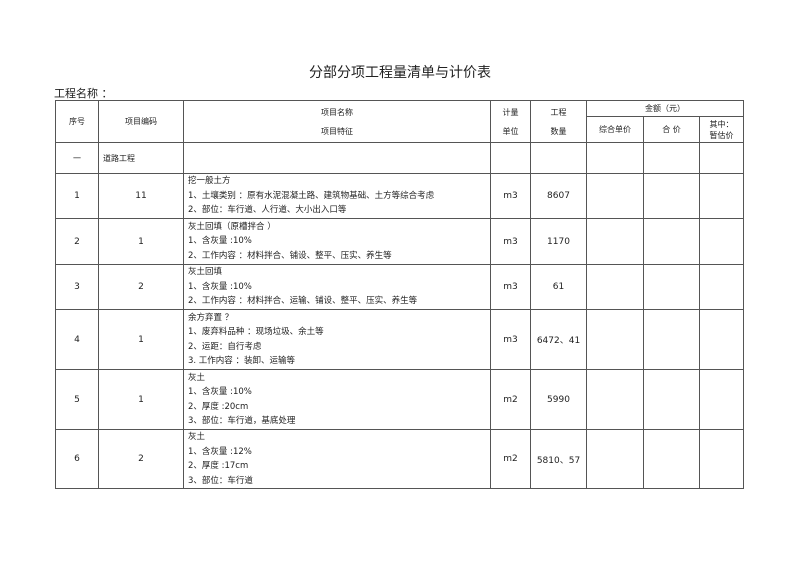 The image size is (800, 565). I want to click on row-seq: 1, so click(77, 196).